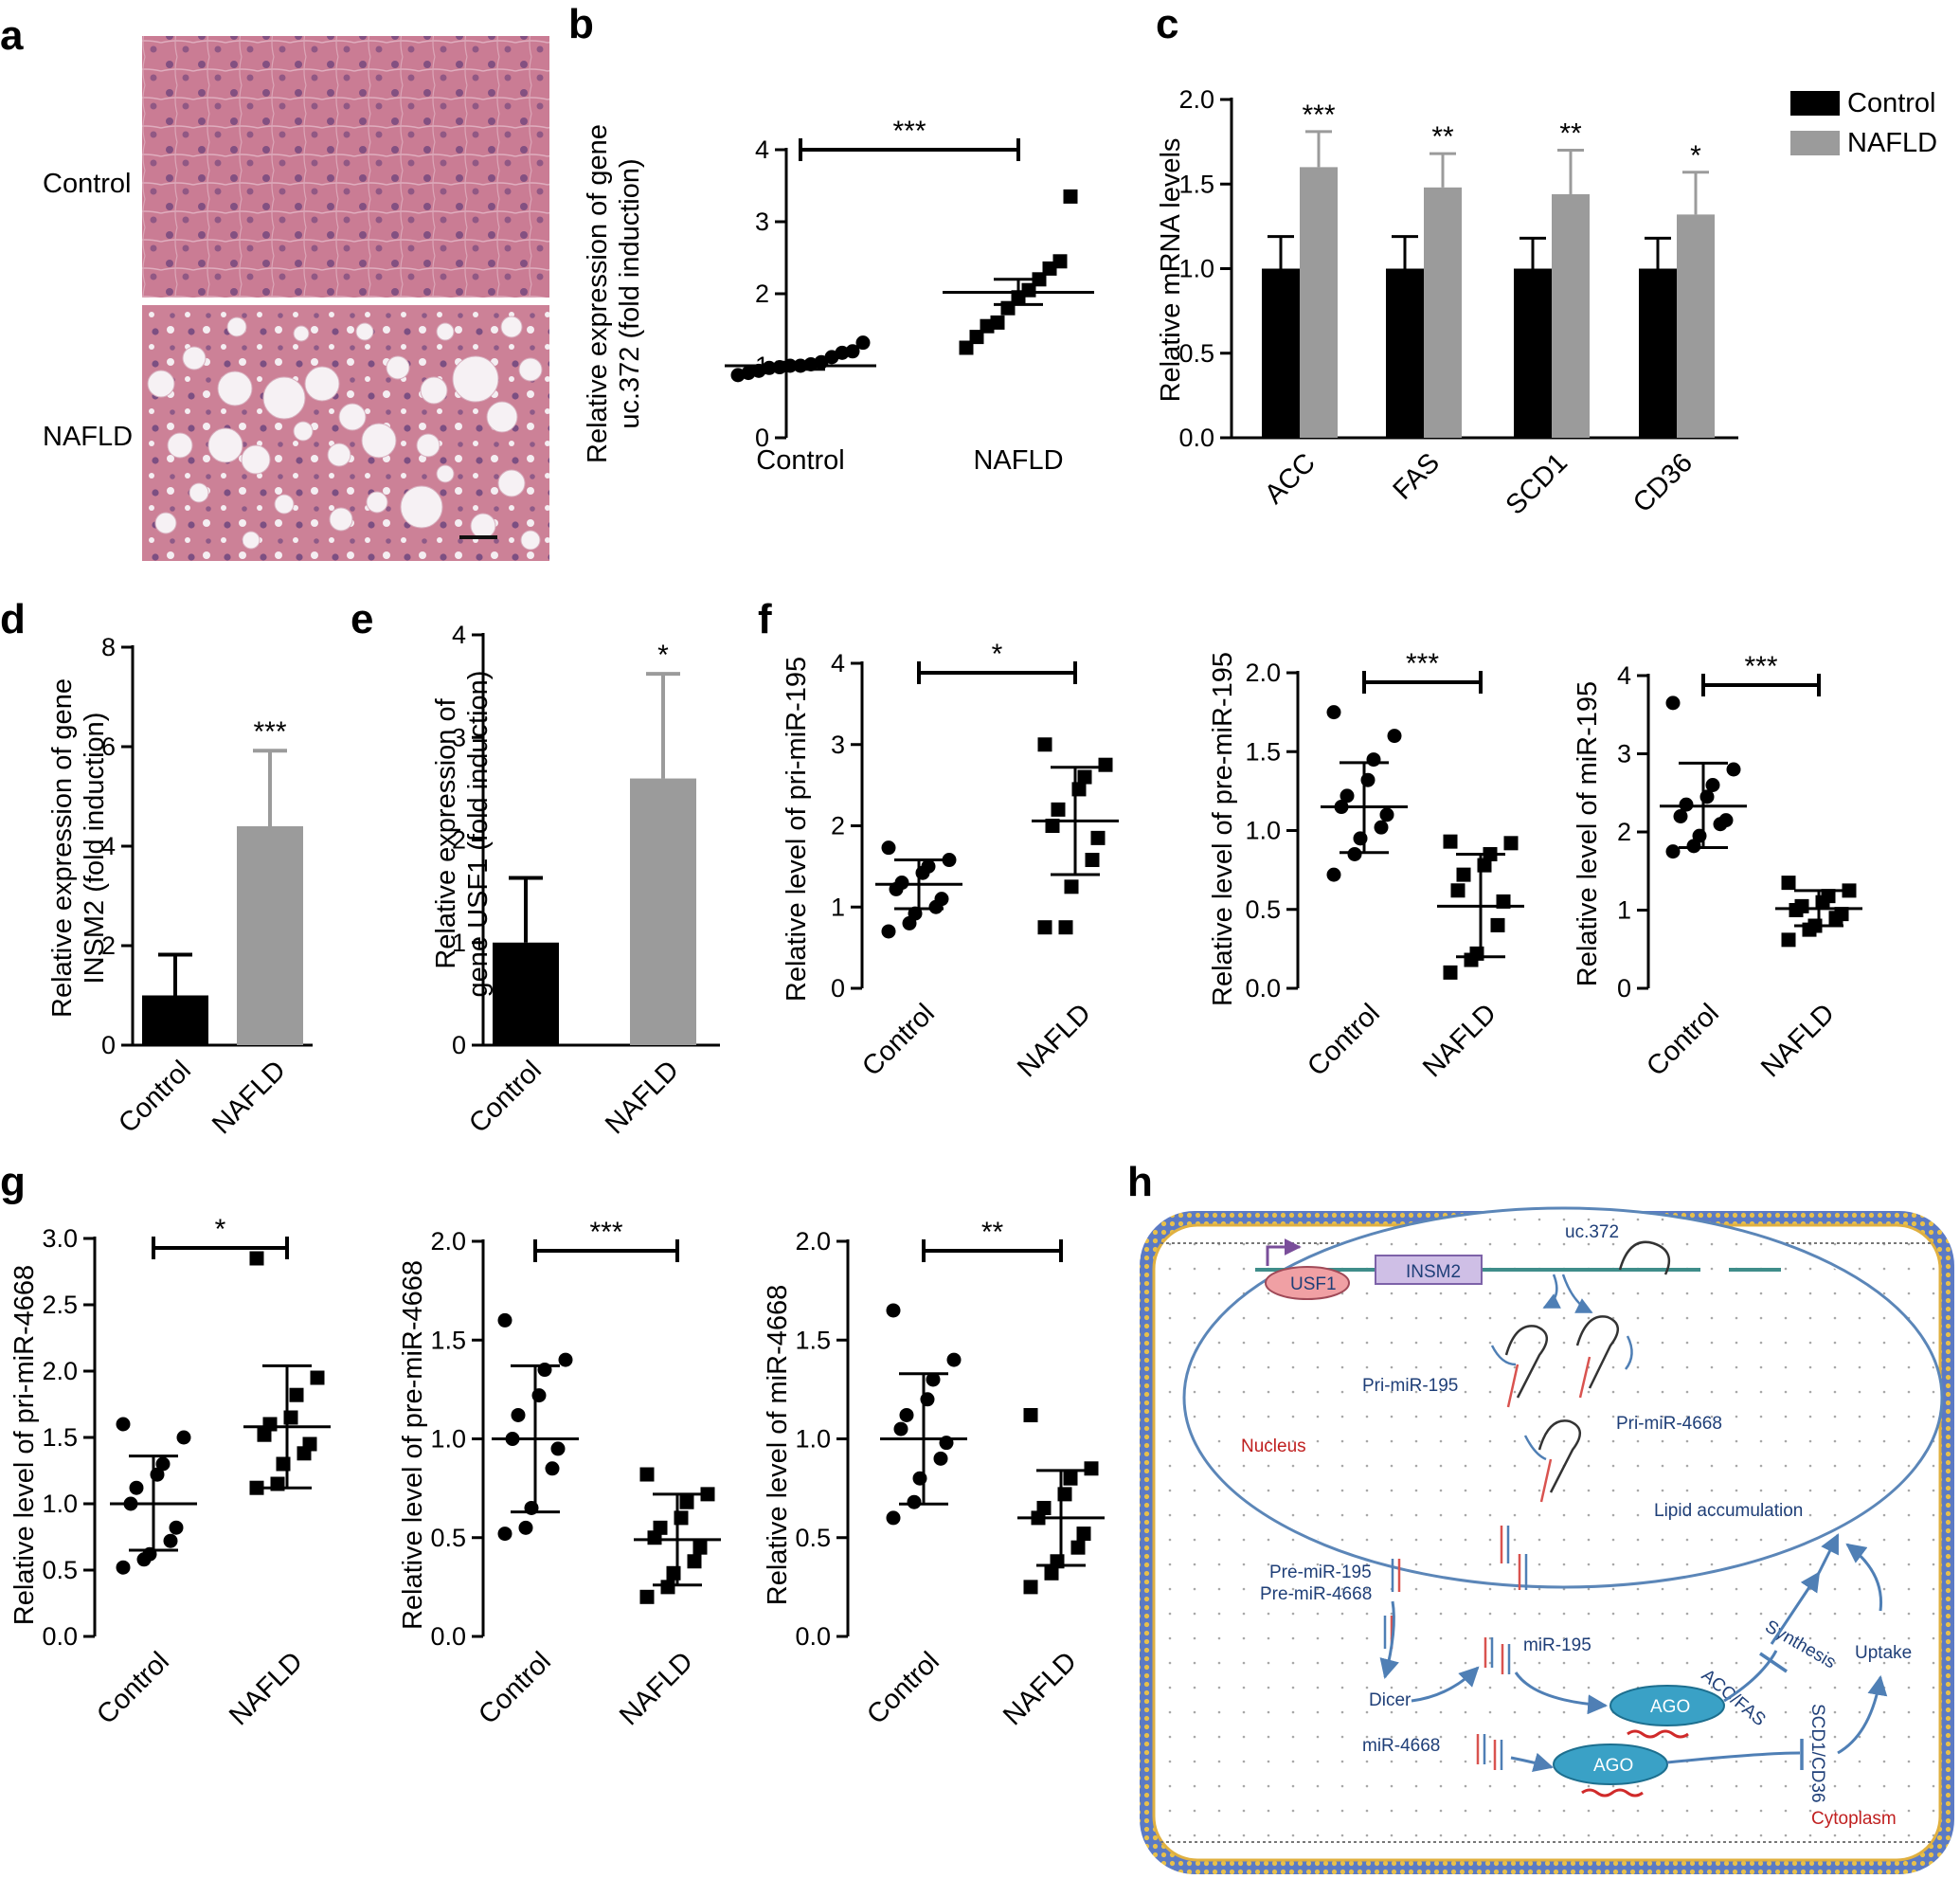 The width and height of the screenshot is (1960, 1879). What do you see at coordinates (1663, 482) in the screenshot?
I see `x-category-label: CD36` at bounding box center [1663, 482].